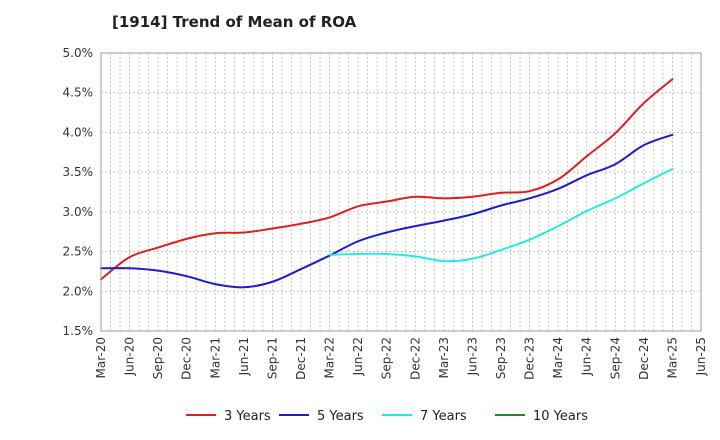 This screenshot has width=720, height=440. Describe the element at coordinates (78, 53) in the screenshot. I see `y-tick-label: 5.0%` at that location.